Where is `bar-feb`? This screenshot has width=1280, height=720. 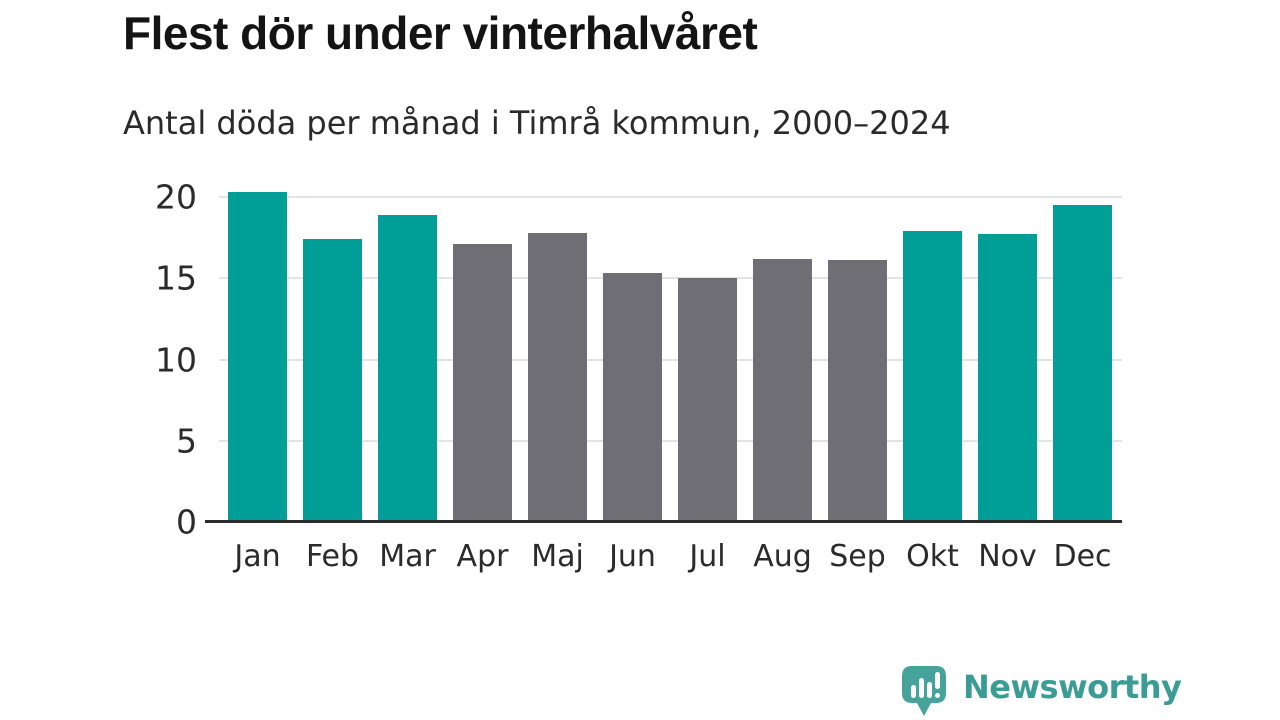
bar-feb is located at coordinates (332, 380).